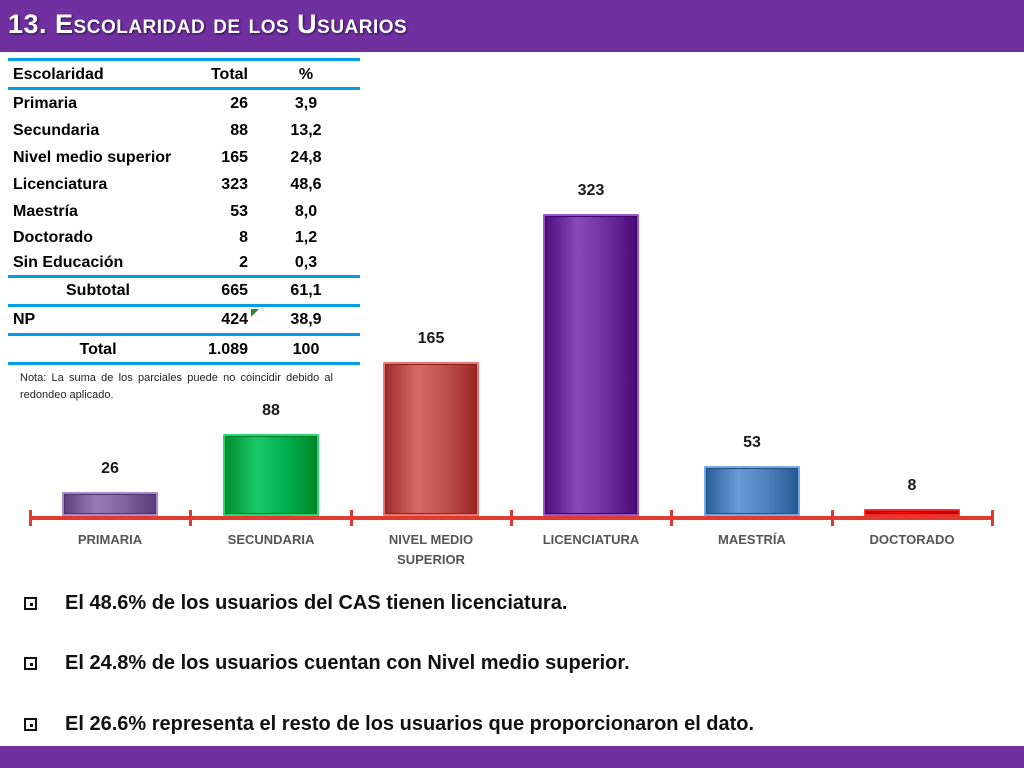 The image size is (1024, 768). What do you see at coordinates (184, 334) in the screenshot?
I see `table-total-line` at bounding box center [184, 334].